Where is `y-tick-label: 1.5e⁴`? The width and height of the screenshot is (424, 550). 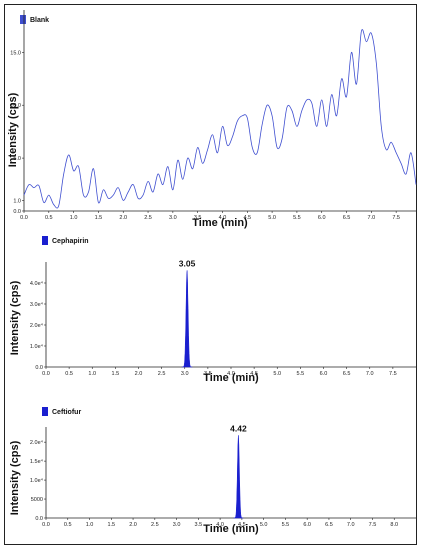 y-tick-label: 1.5e⁴ is located at coordinates (37, 461).